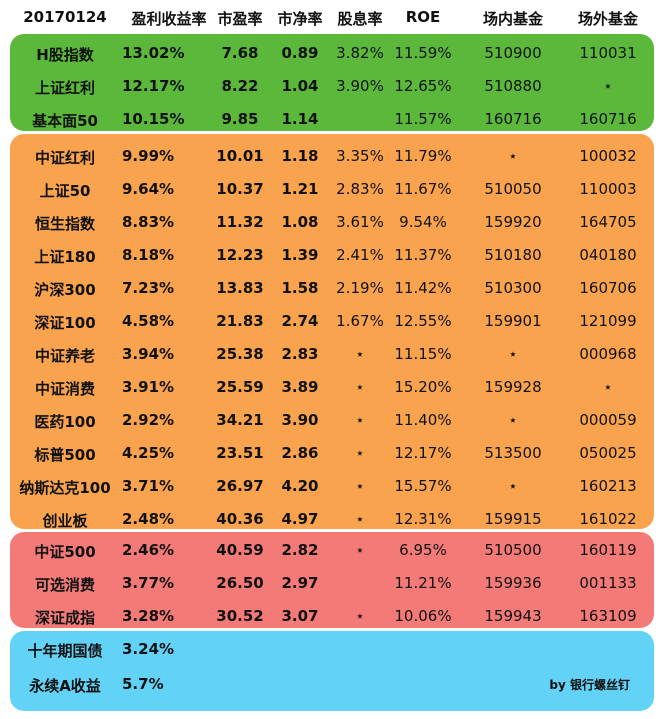  I want to click on dividend-yield-cell: 3.82%, so click(360, 53).